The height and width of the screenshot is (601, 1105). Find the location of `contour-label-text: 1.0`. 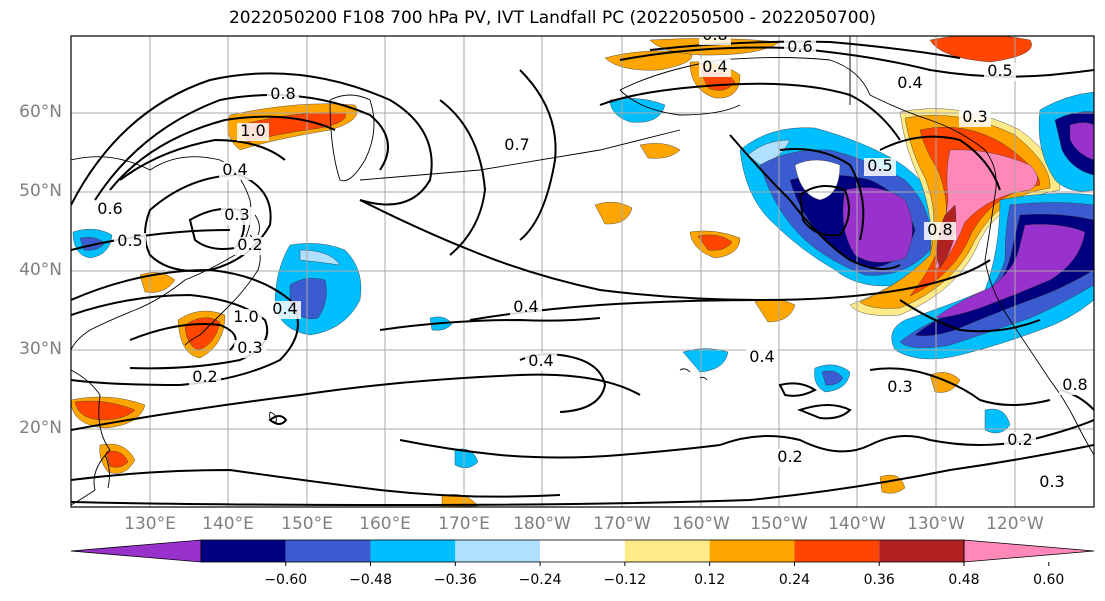

contour-label-text: 1.0 is located at coordinates (252, 130).